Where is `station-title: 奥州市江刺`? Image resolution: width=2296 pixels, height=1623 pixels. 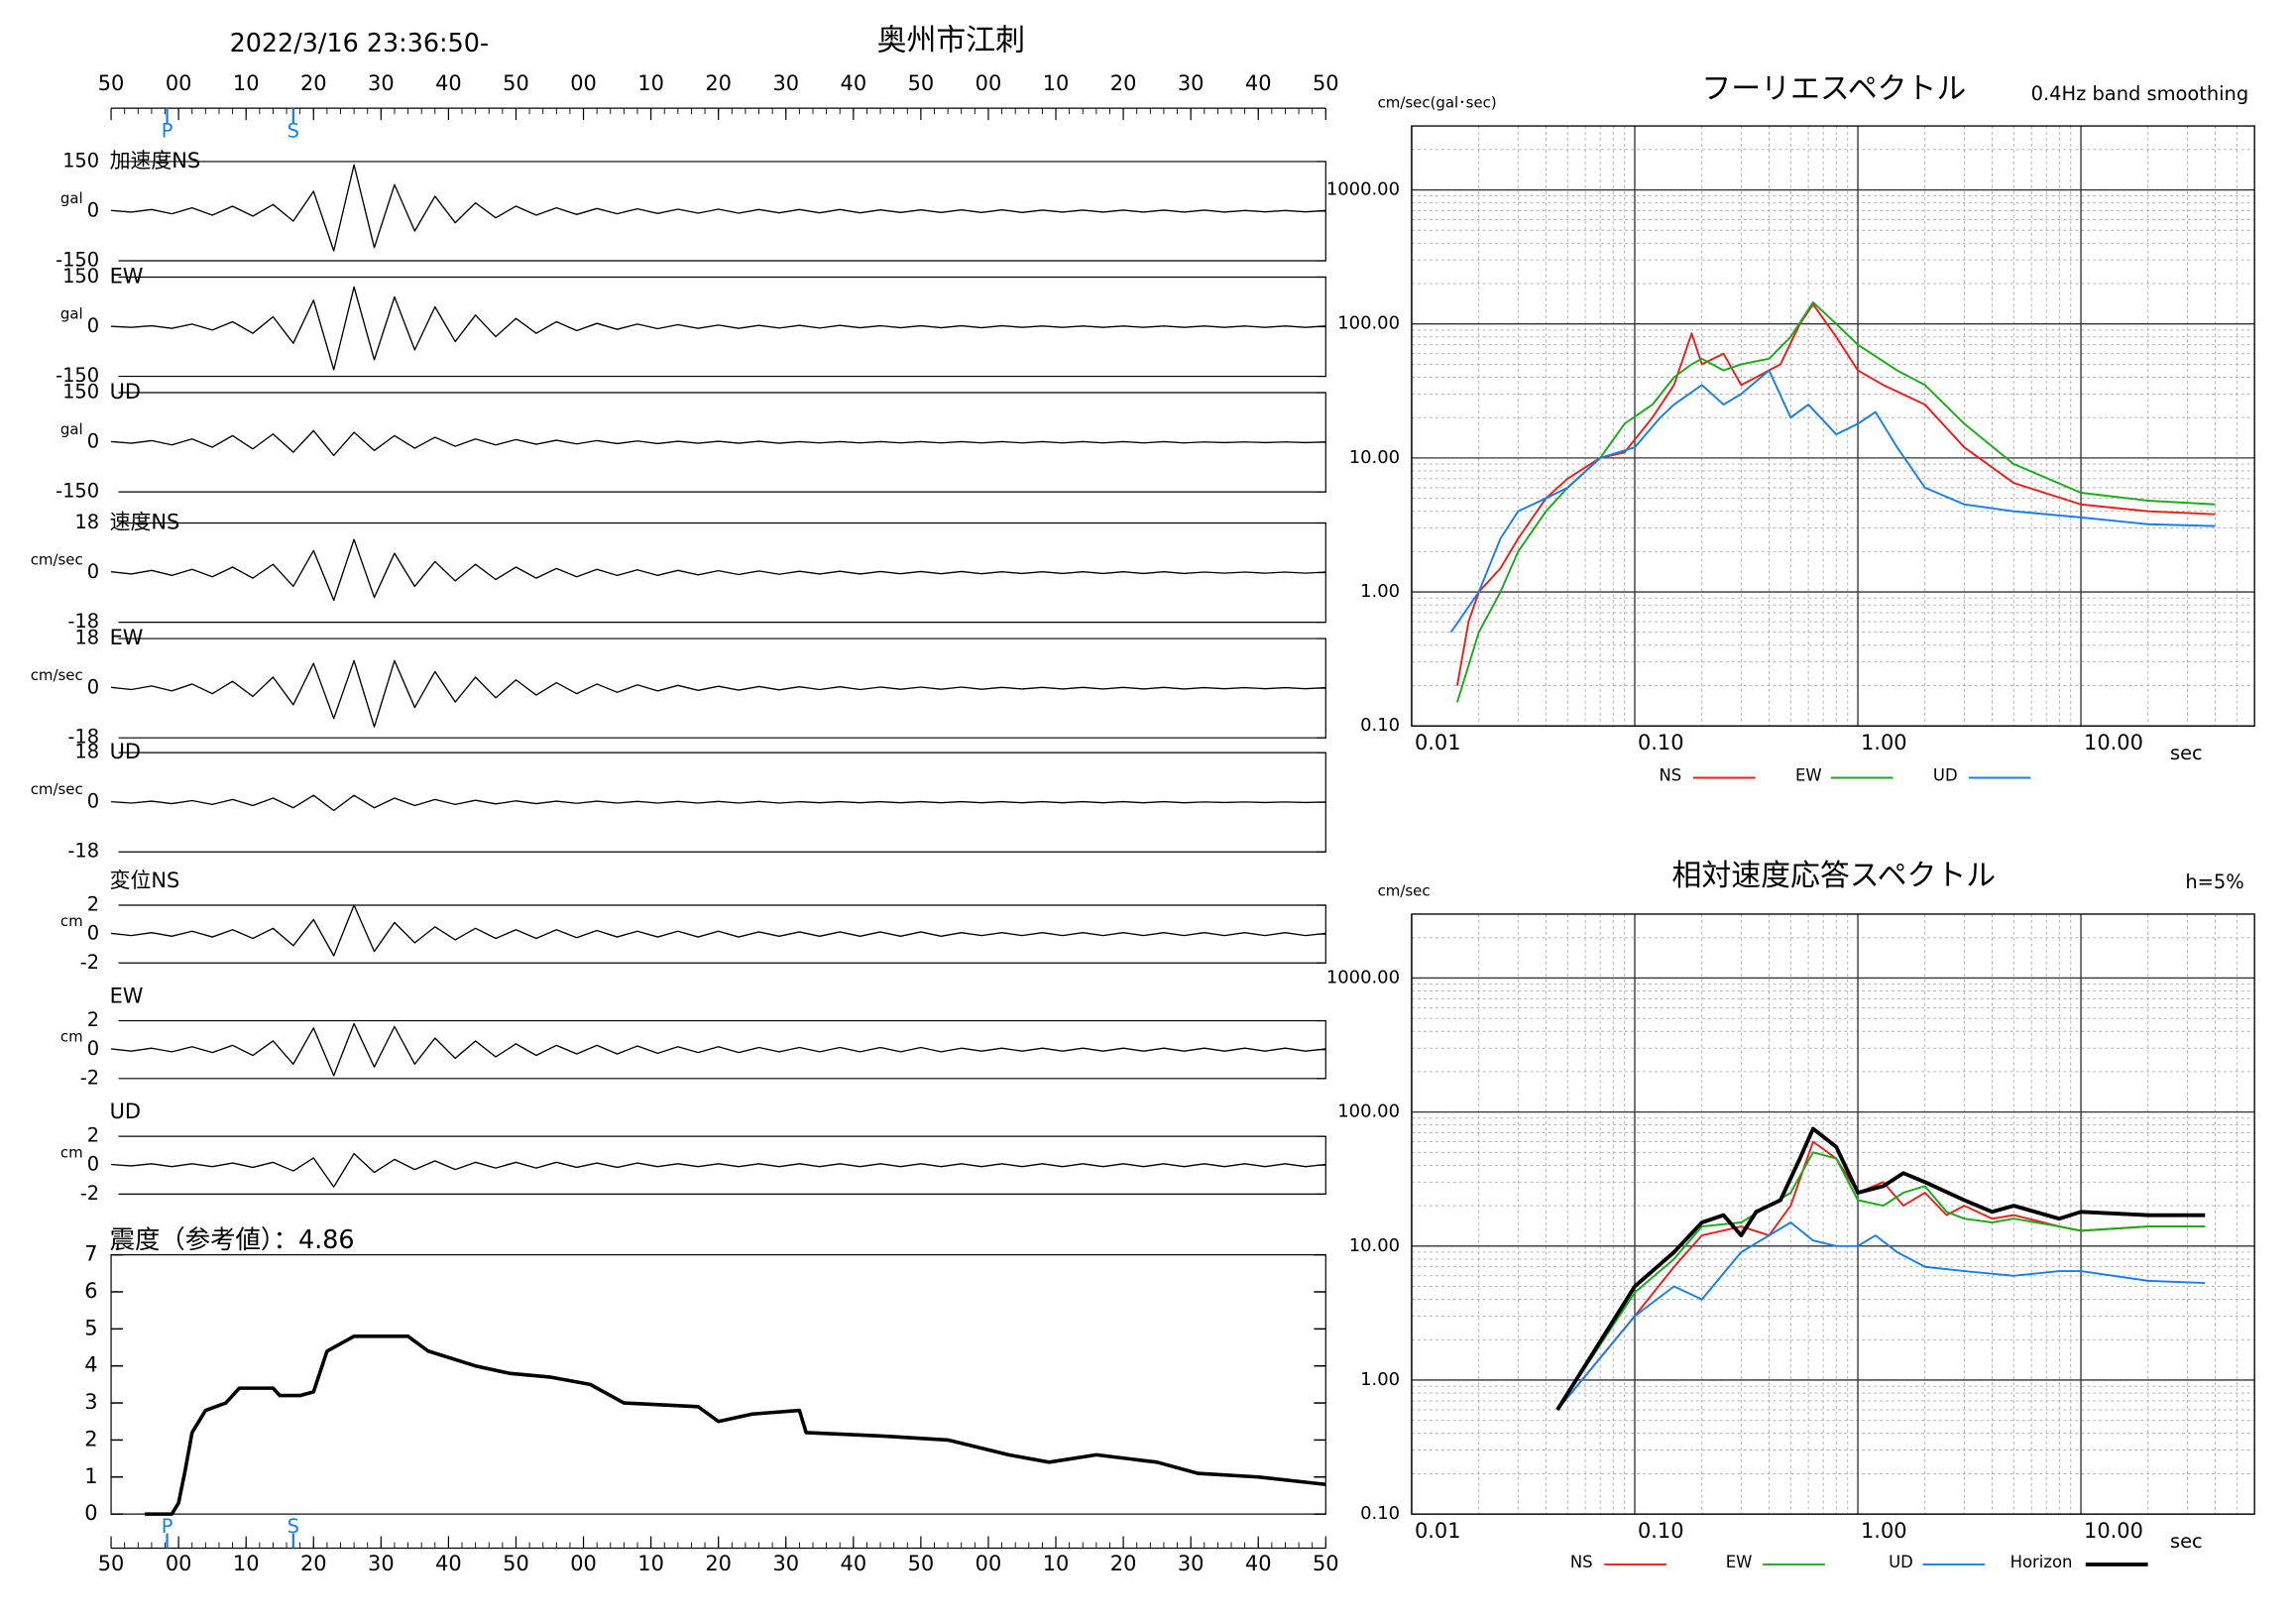
station-title: 奥州市江刺 is located at coordinates (951, 40).